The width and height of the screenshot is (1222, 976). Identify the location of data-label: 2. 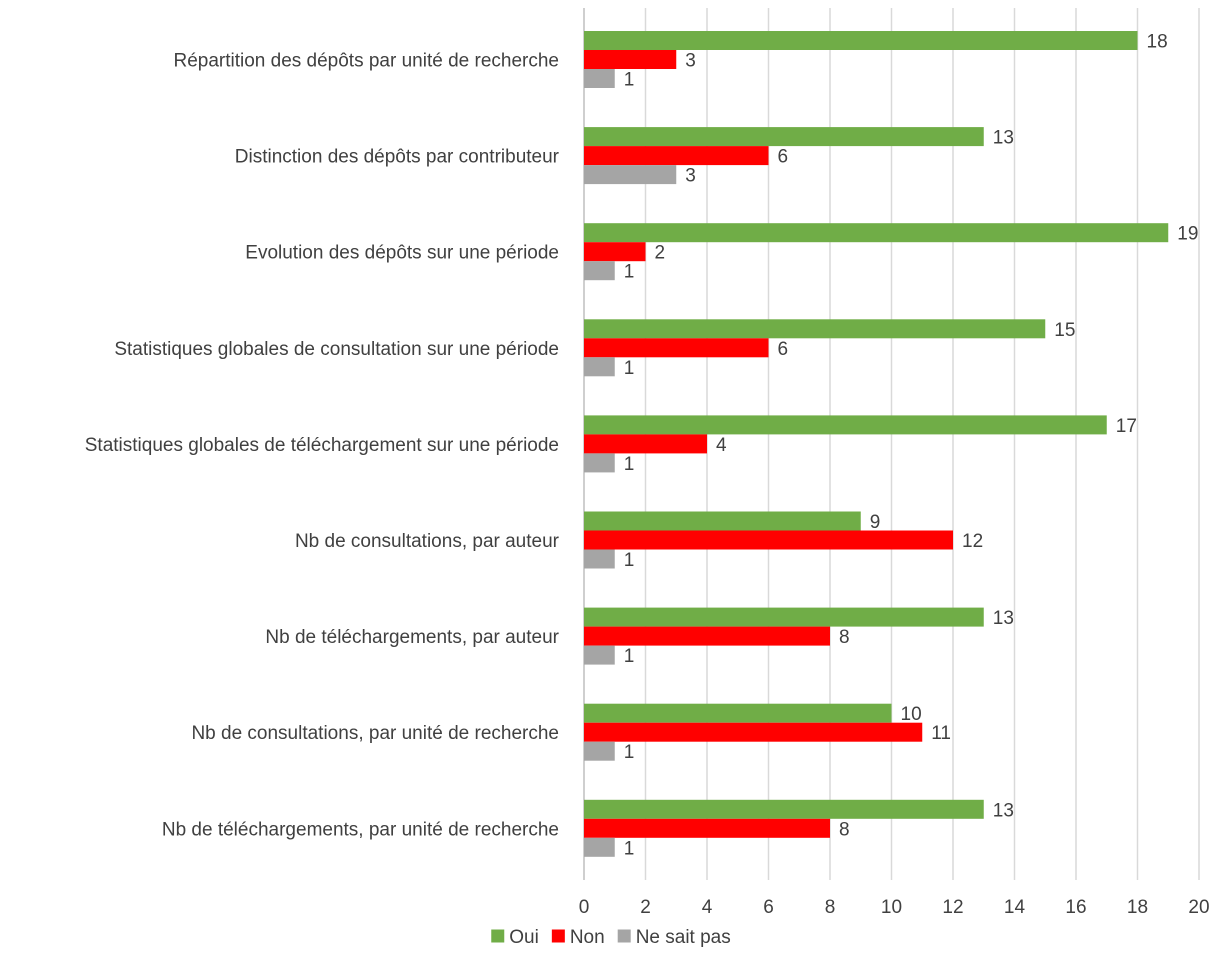
(660, 253).